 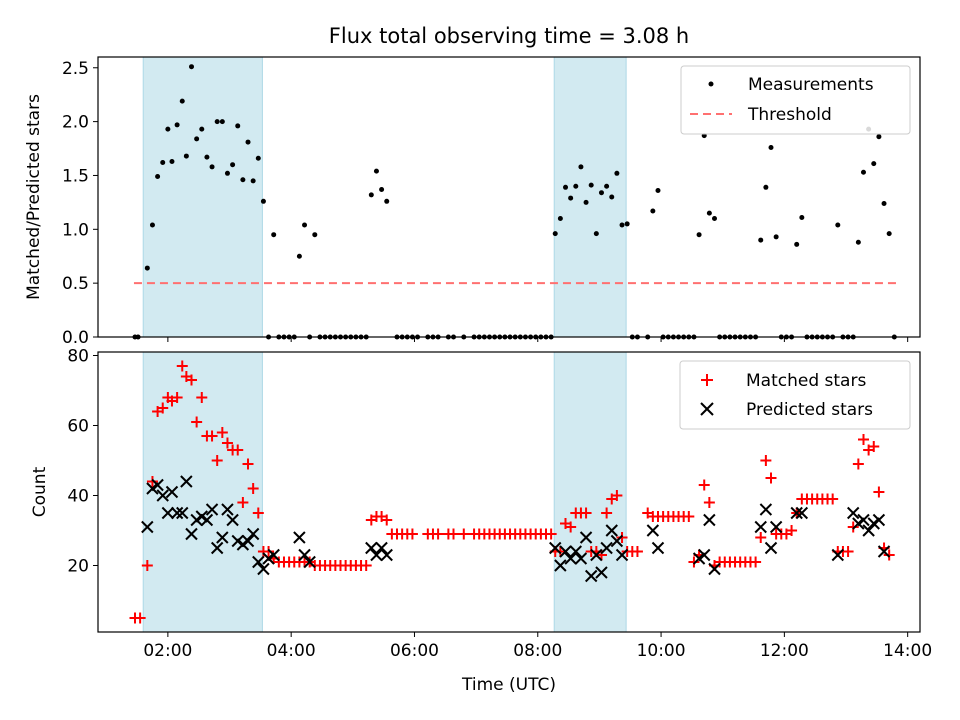 I want to click on bottom-y-label: 60, so click(x=78, y=427).